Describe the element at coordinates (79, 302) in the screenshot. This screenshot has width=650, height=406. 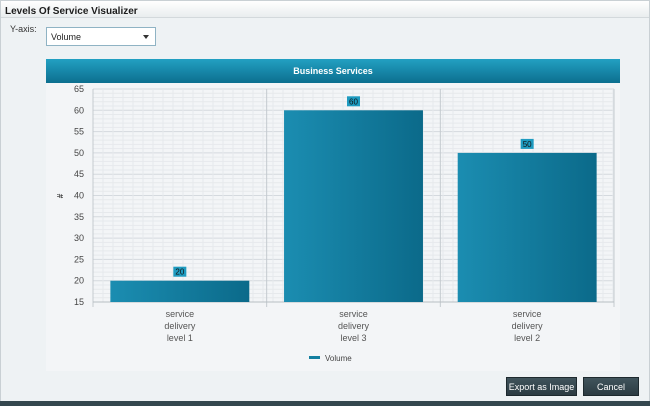
I see `y-tick-label: 15` at that location.